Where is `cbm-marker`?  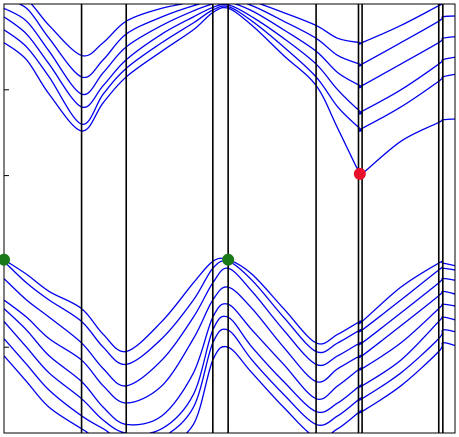 cbm-marker is located at coordinates (359, 173).